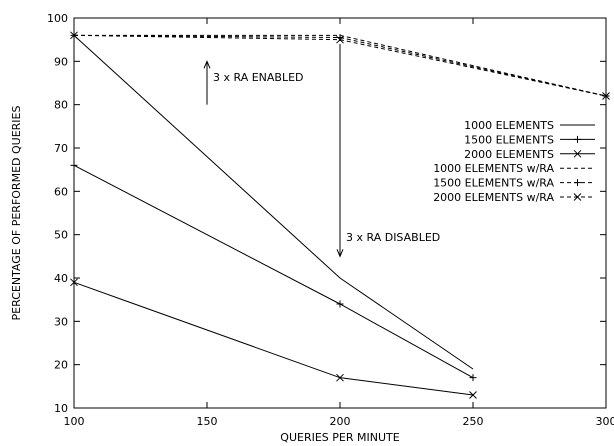 The image size is (614, 446). I want to click on annotation-label: 3 x RA DISABLED, so click(393, 237).